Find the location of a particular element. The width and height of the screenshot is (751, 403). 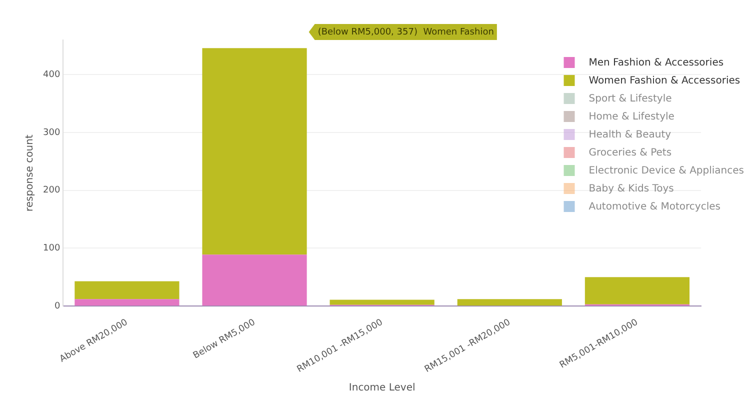

x-axis-title: Income Level is located at coordinates (382, 388).